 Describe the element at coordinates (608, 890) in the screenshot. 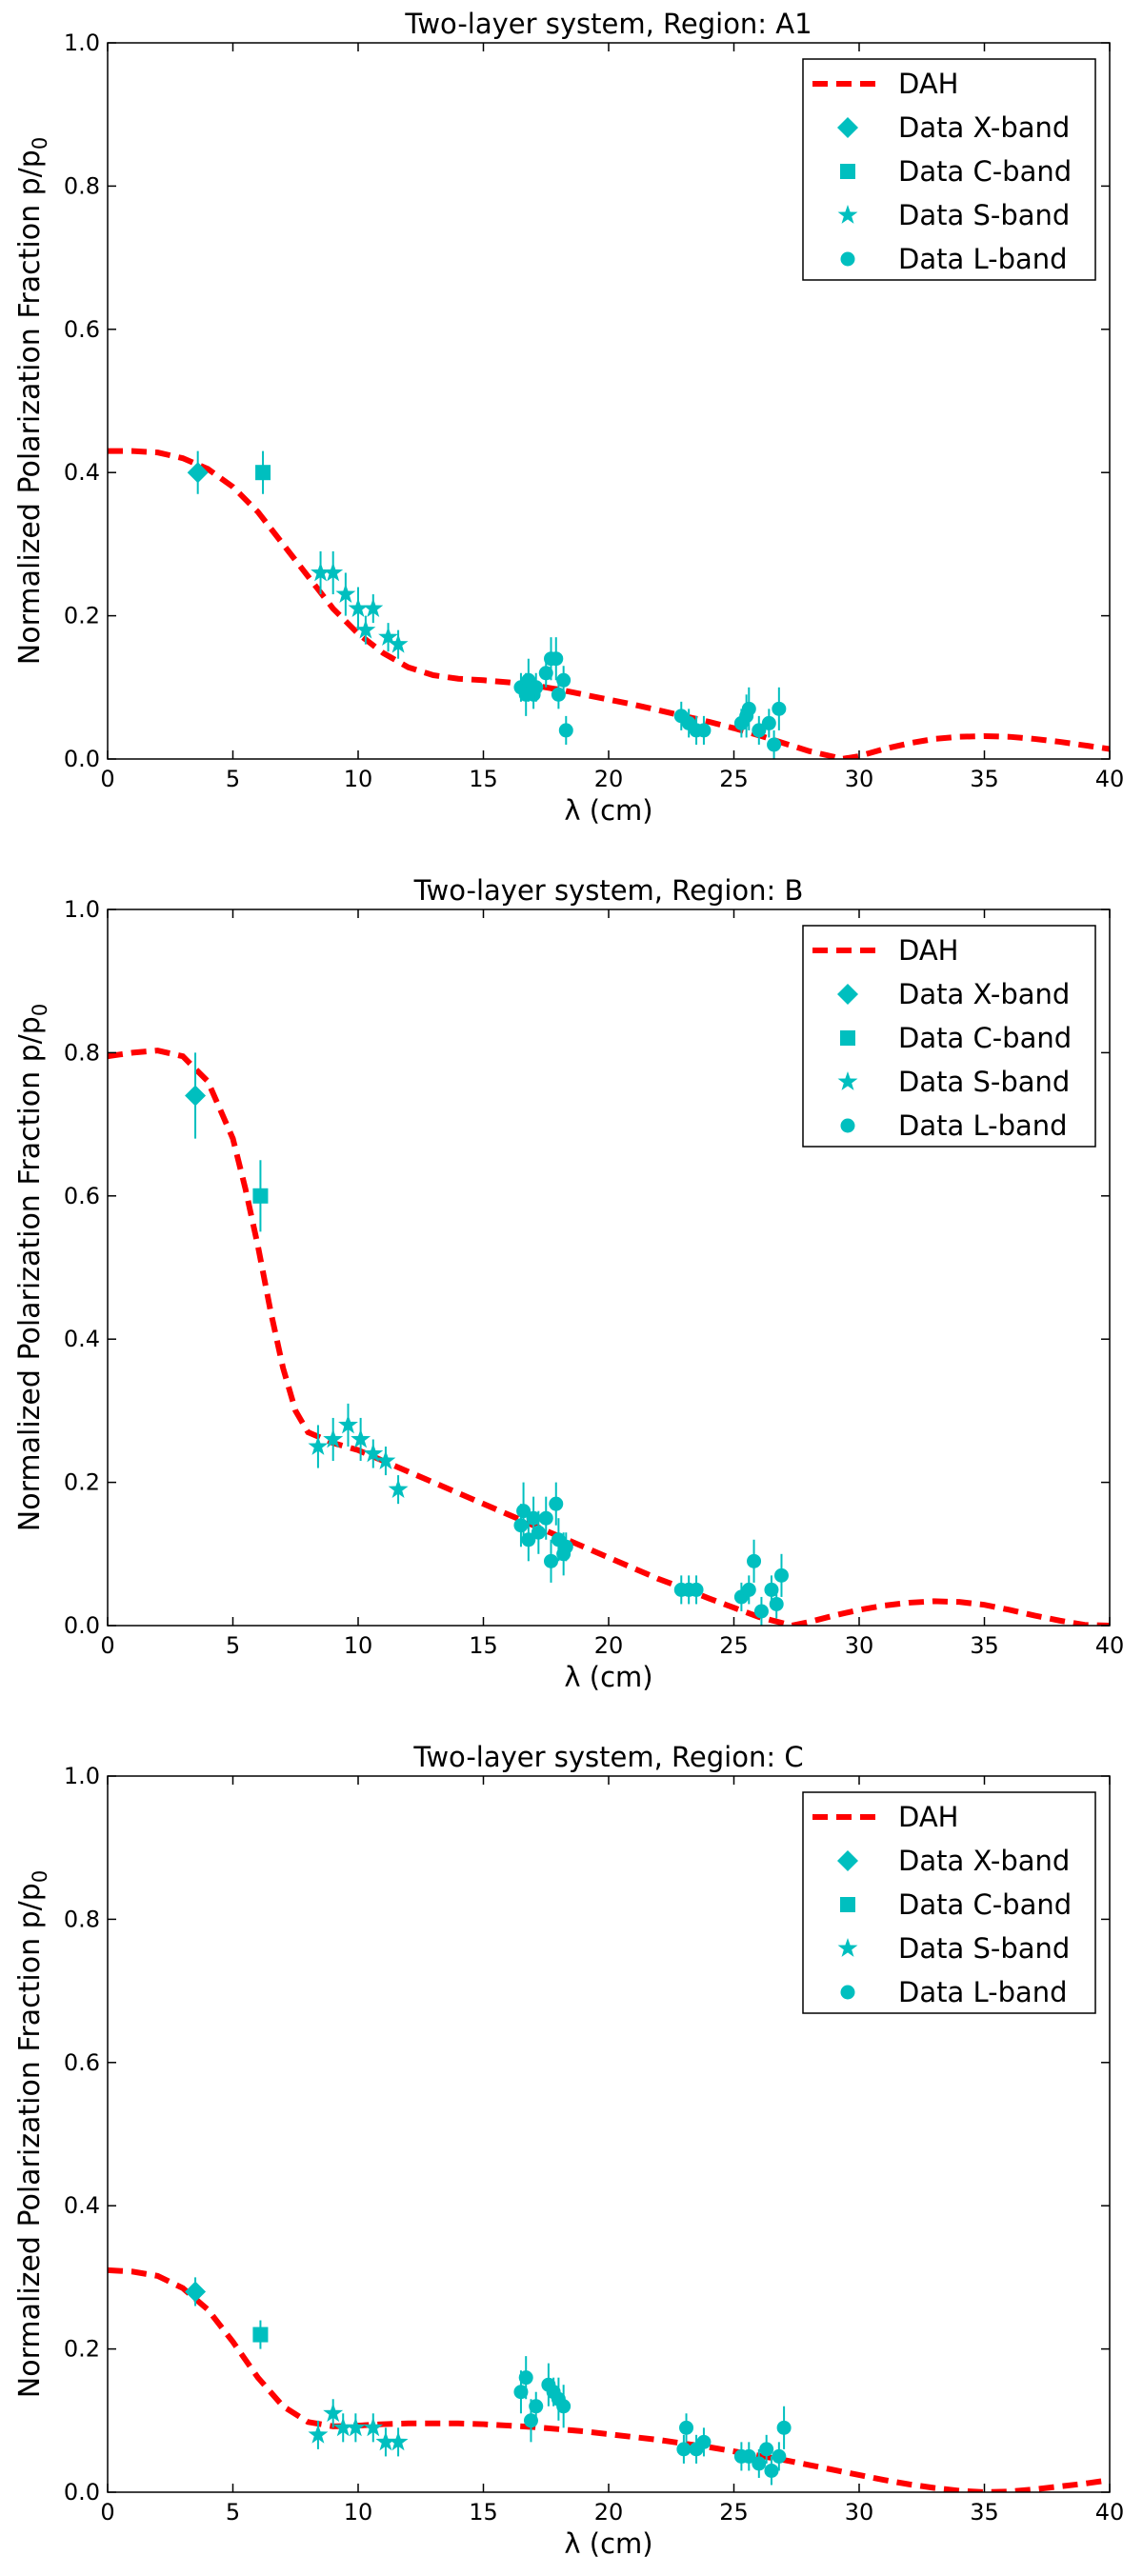

I see `chart-title: Two-layer system, Region: B` at that location.